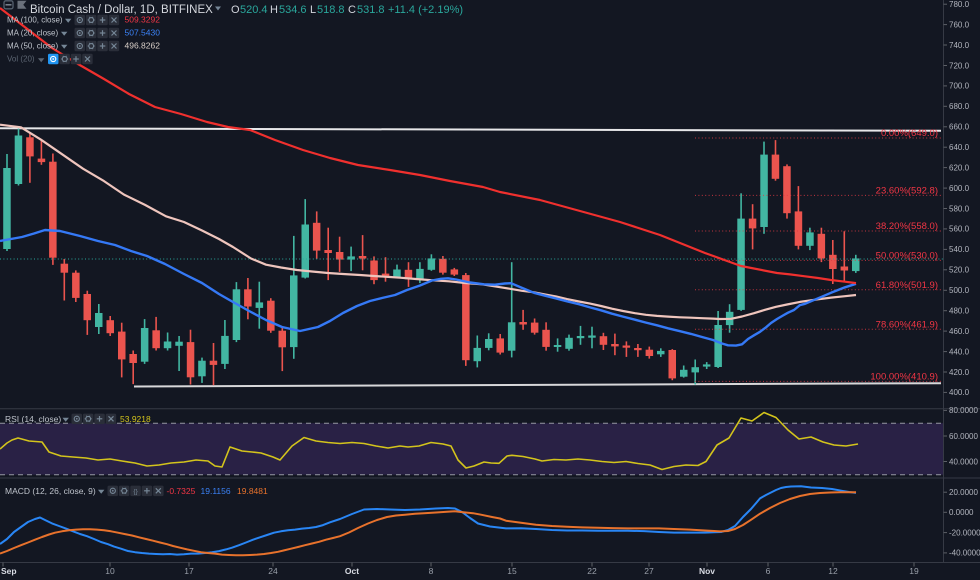  Describe the element at coordinates (961, 512) in the screenshot. I see `svg-text: 0.0000` at that location.